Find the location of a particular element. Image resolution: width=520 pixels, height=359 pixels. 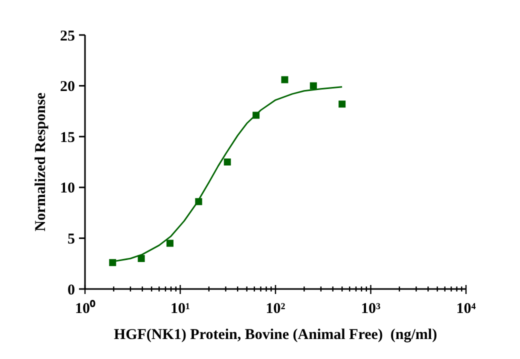

x-tick-label: 10² is located at coordinates (276, 309).